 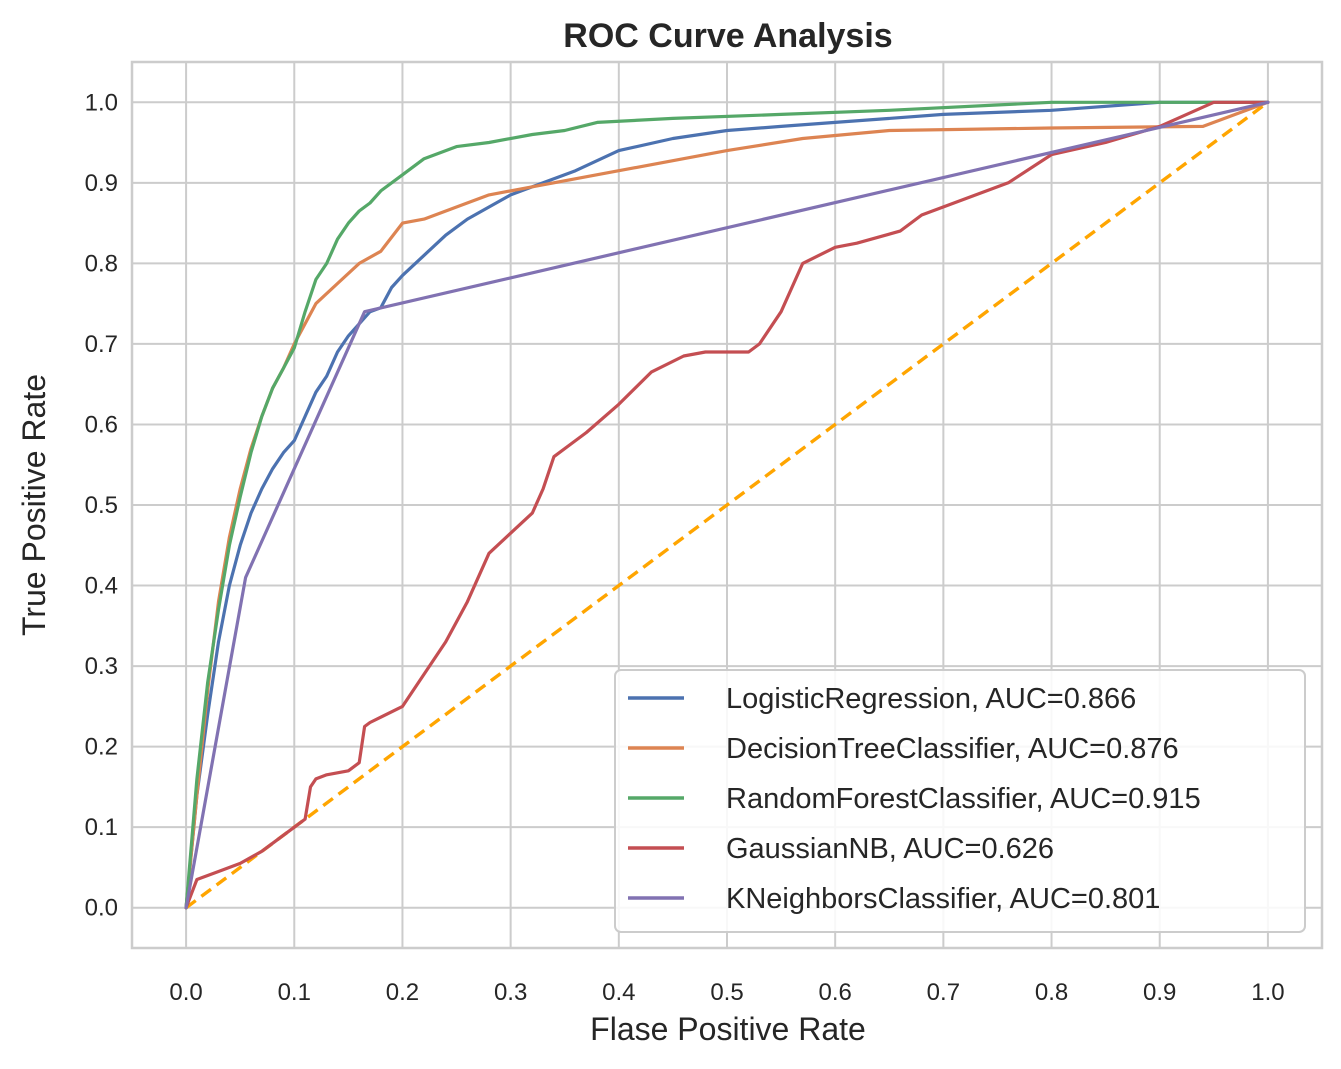 What do you see at coordinates (931, 699) in the screenshot?
I see `legend-label: LogisticRegression, AUC=0.866` at bounding box center [931, 699].